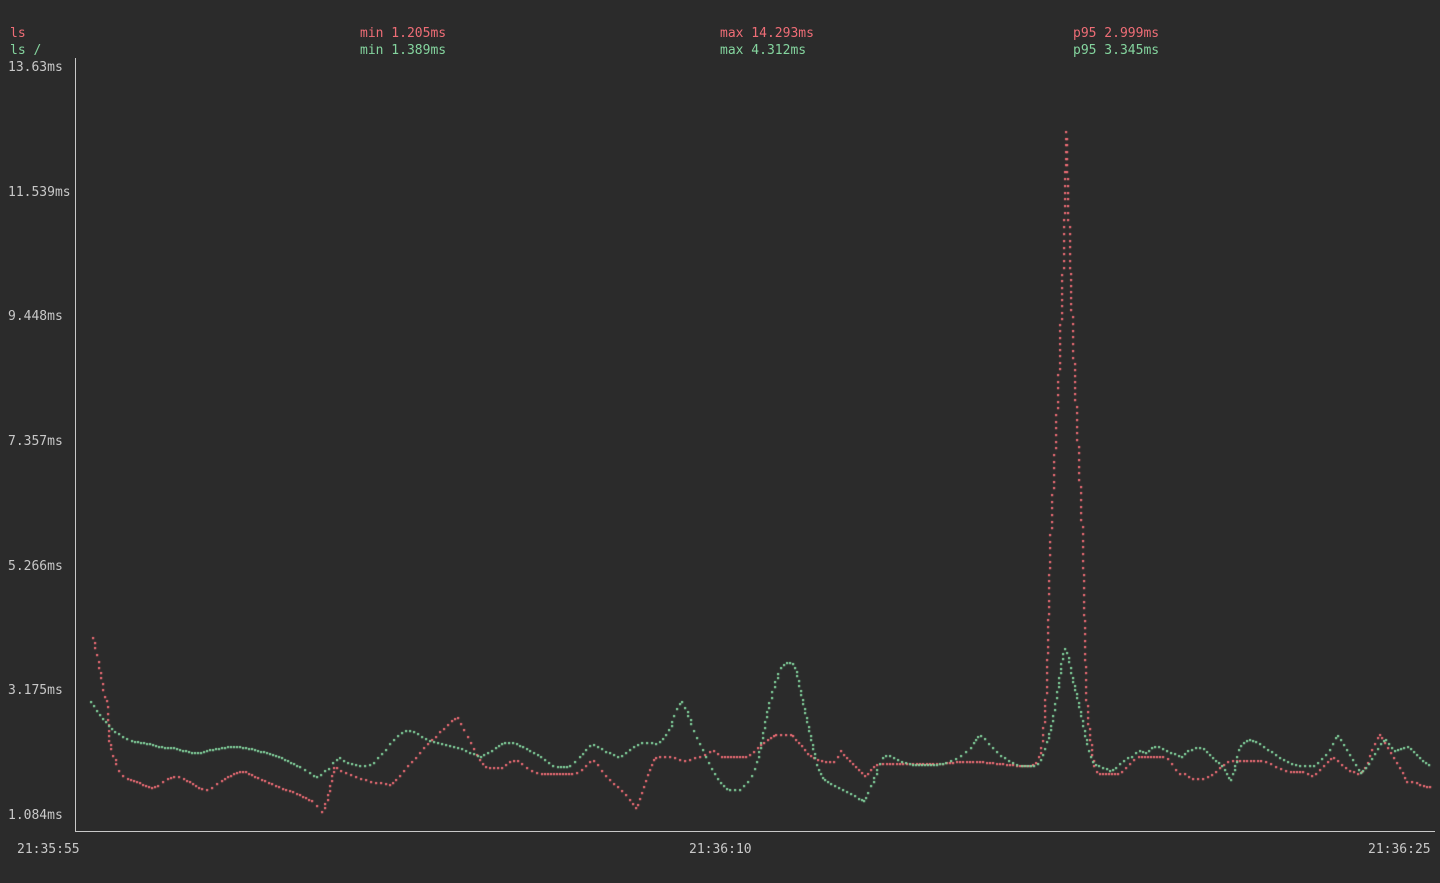  Describe the element at coordinates (1399, 849) in the screenshot. I see `x-tick-end: 21:36:25` at that location.